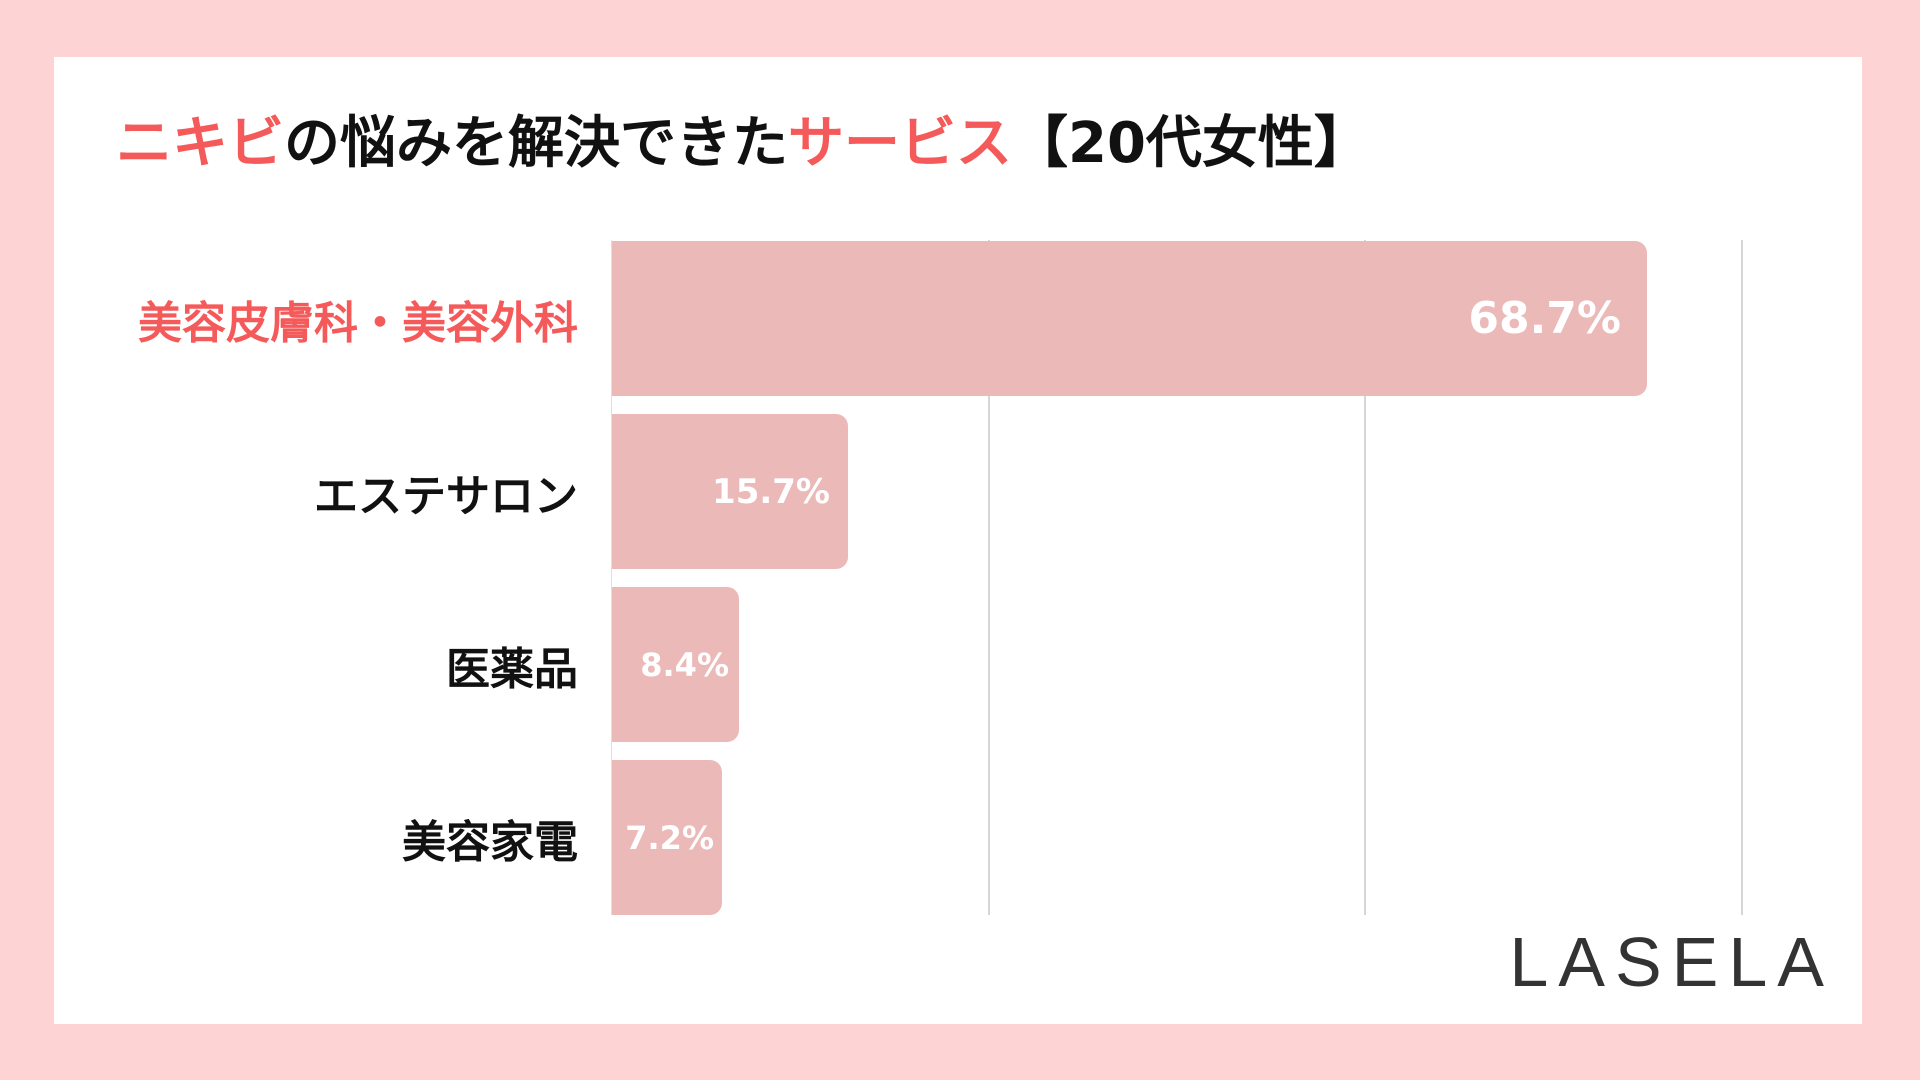  What do you see at coordinates (200, 143) in the screenshot?
I see `title-accent-acne: ニキビ` at bounding box center [200, 143].